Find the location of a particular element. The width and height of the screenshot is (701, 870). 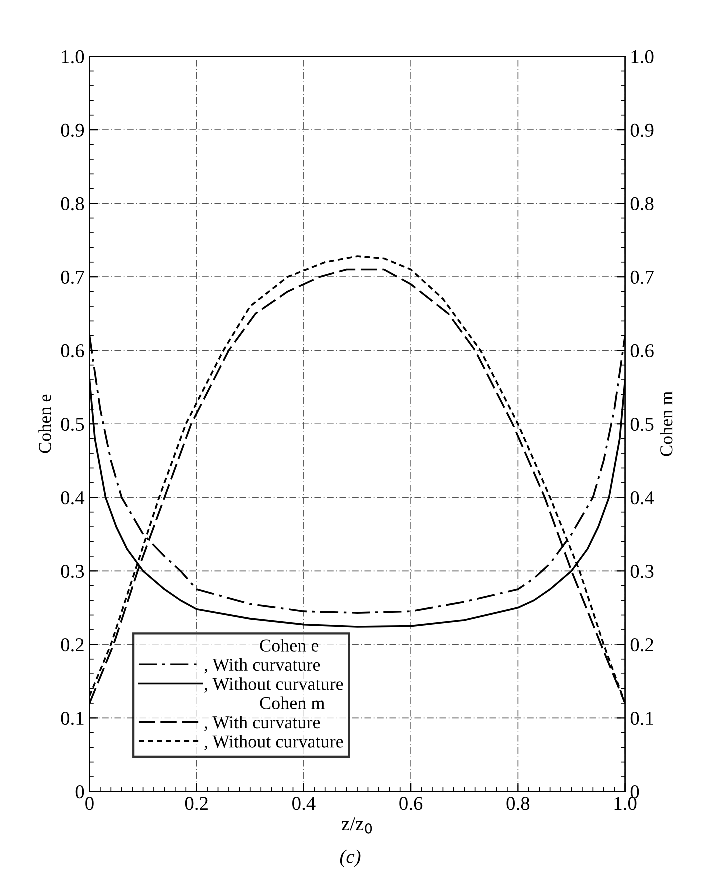

y2-tick-label: 0.7 is located at coordinates (642, 277).